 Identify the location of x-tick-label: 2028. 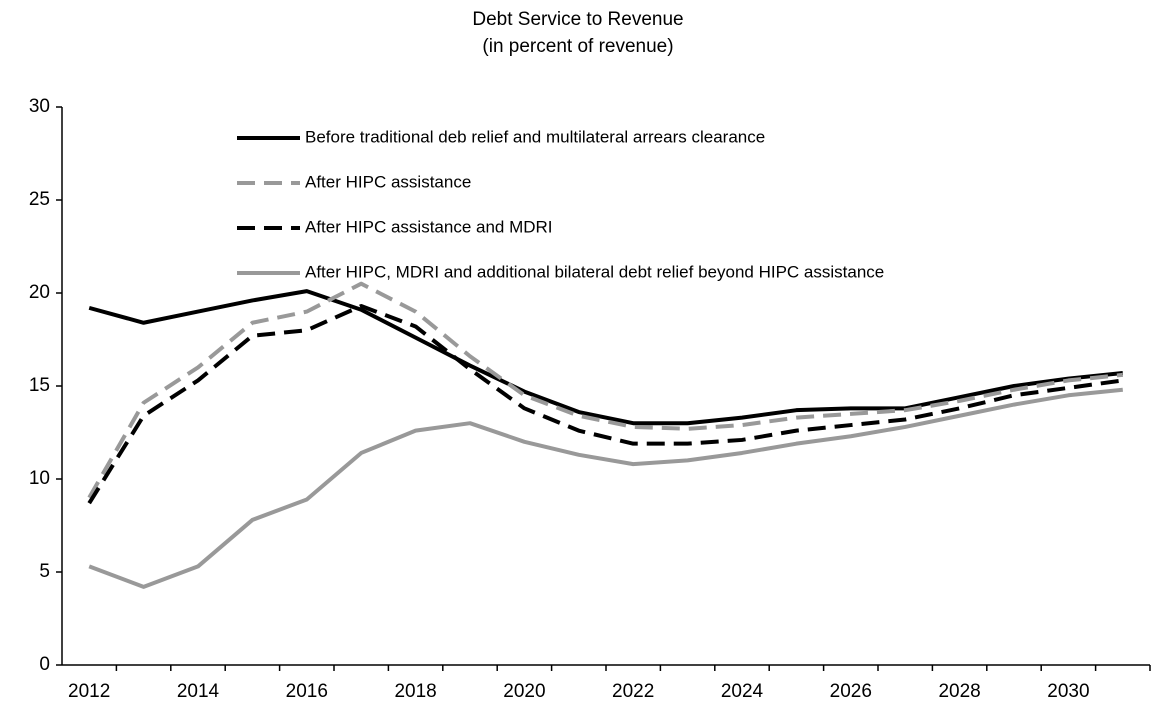
(959, 691).